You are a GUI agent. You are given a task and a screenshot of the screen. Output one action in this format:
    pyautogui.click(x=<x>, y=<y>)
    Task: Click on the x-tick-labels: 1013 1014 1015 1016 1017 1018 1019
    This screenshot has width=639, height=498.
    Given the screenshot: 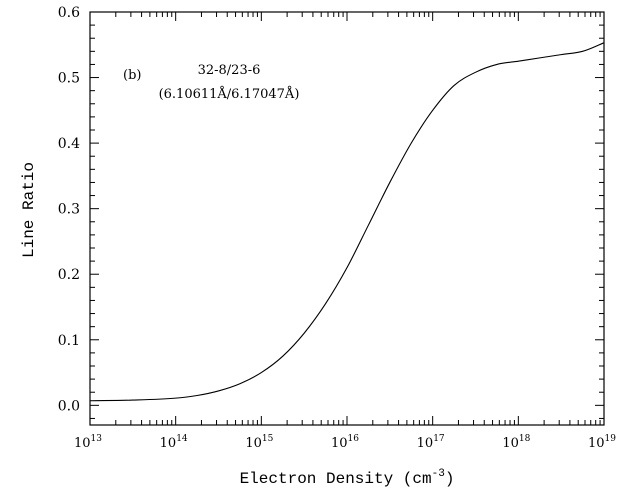 What is the action you would take?
    pyautogui.click(x=345, y=442)
    